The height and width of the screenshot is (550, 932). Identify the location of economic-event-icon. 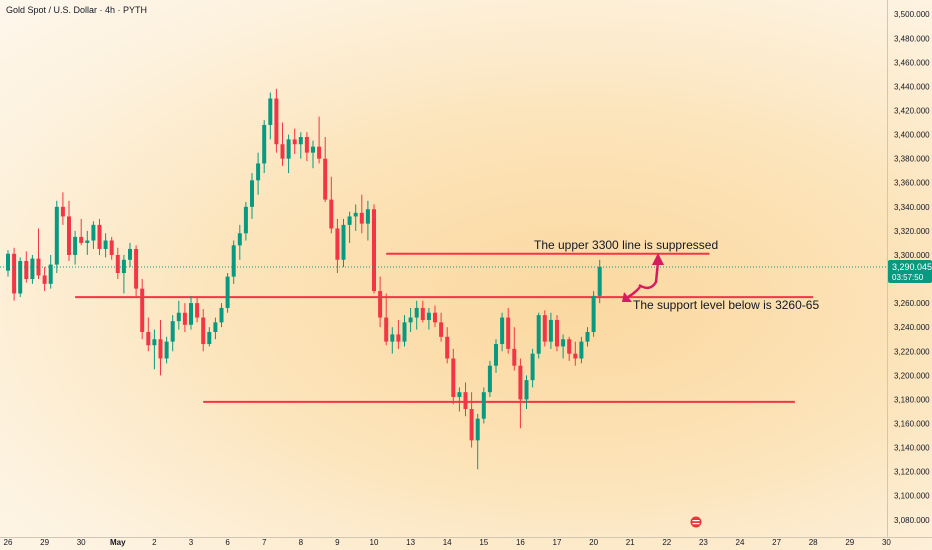
(696, 522).